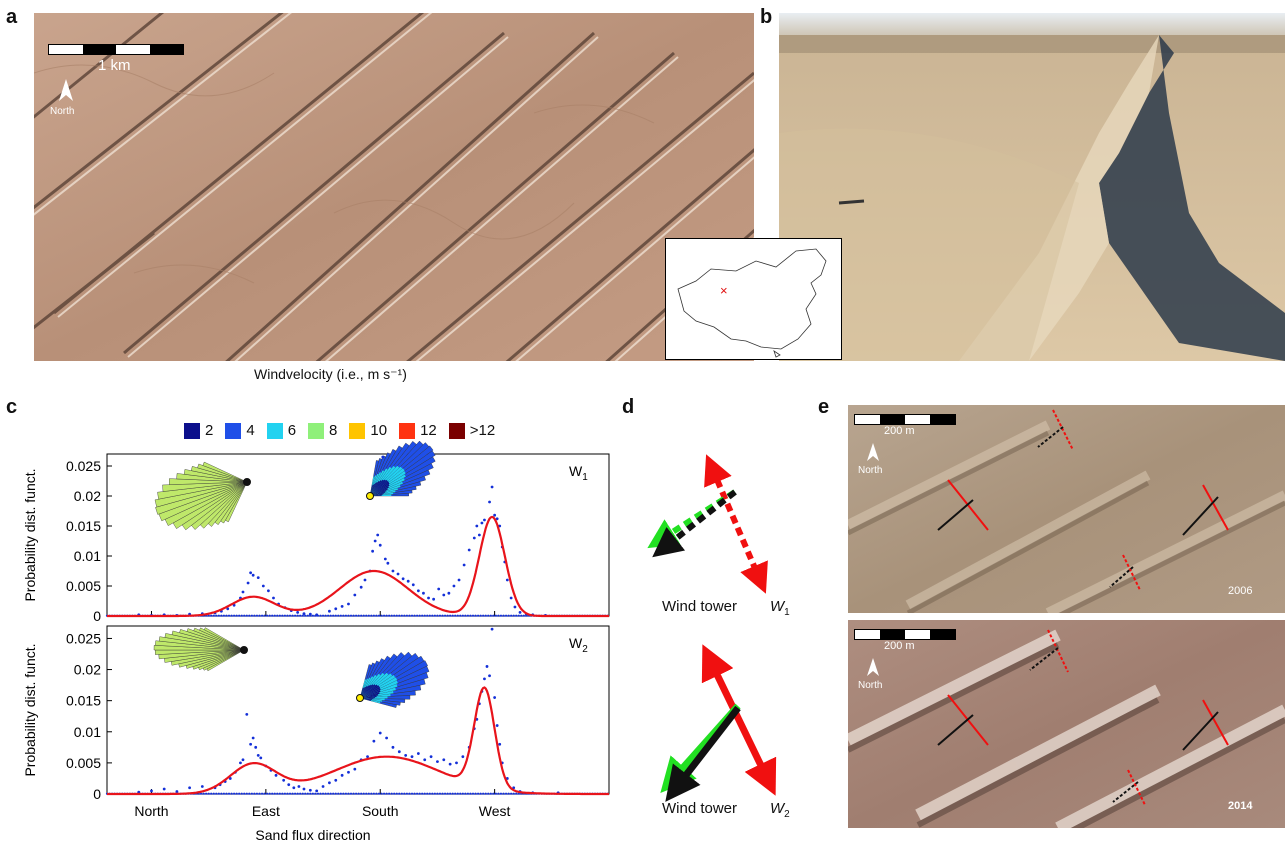 Image resolution: width=1288 pixels, height=845 pixels. I want to click on location-marker-icon: ×, so click(724, 290).